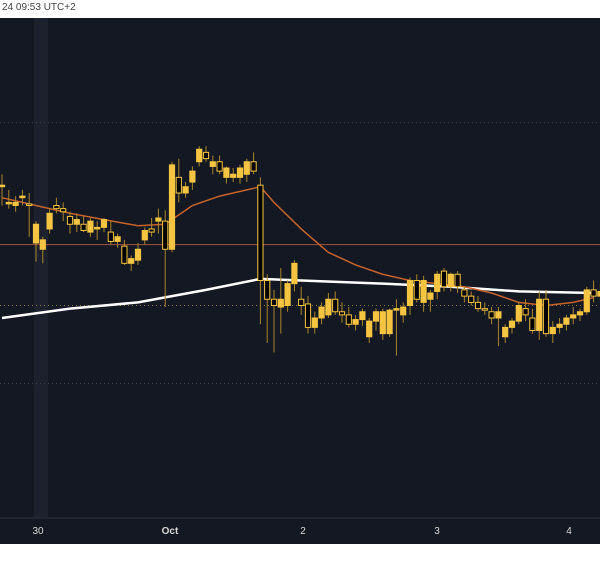 This screenshot has height=566, width=600. What do you see at coordinates (437, 531) in the screenshot?
I see `x-tick-label: 3` at bounding box center [437, 531].